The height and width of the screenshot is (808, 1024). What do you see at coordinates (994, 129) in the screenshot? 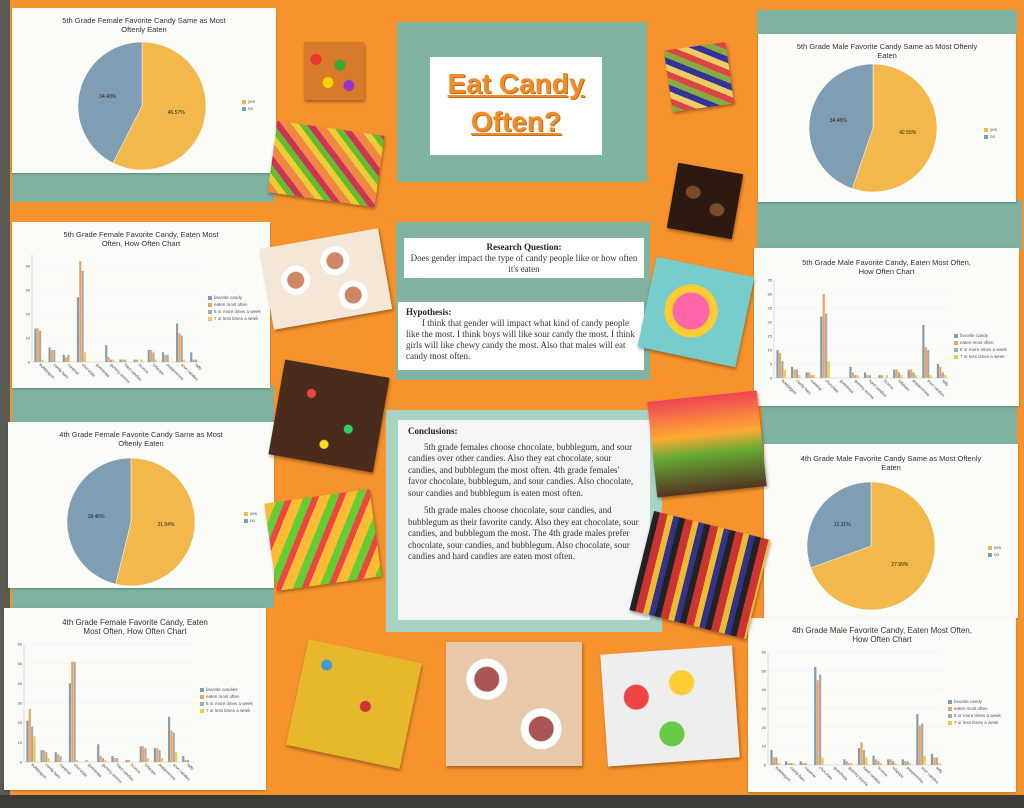
I see `legend-label: yes` at bounding box center [994, 129].